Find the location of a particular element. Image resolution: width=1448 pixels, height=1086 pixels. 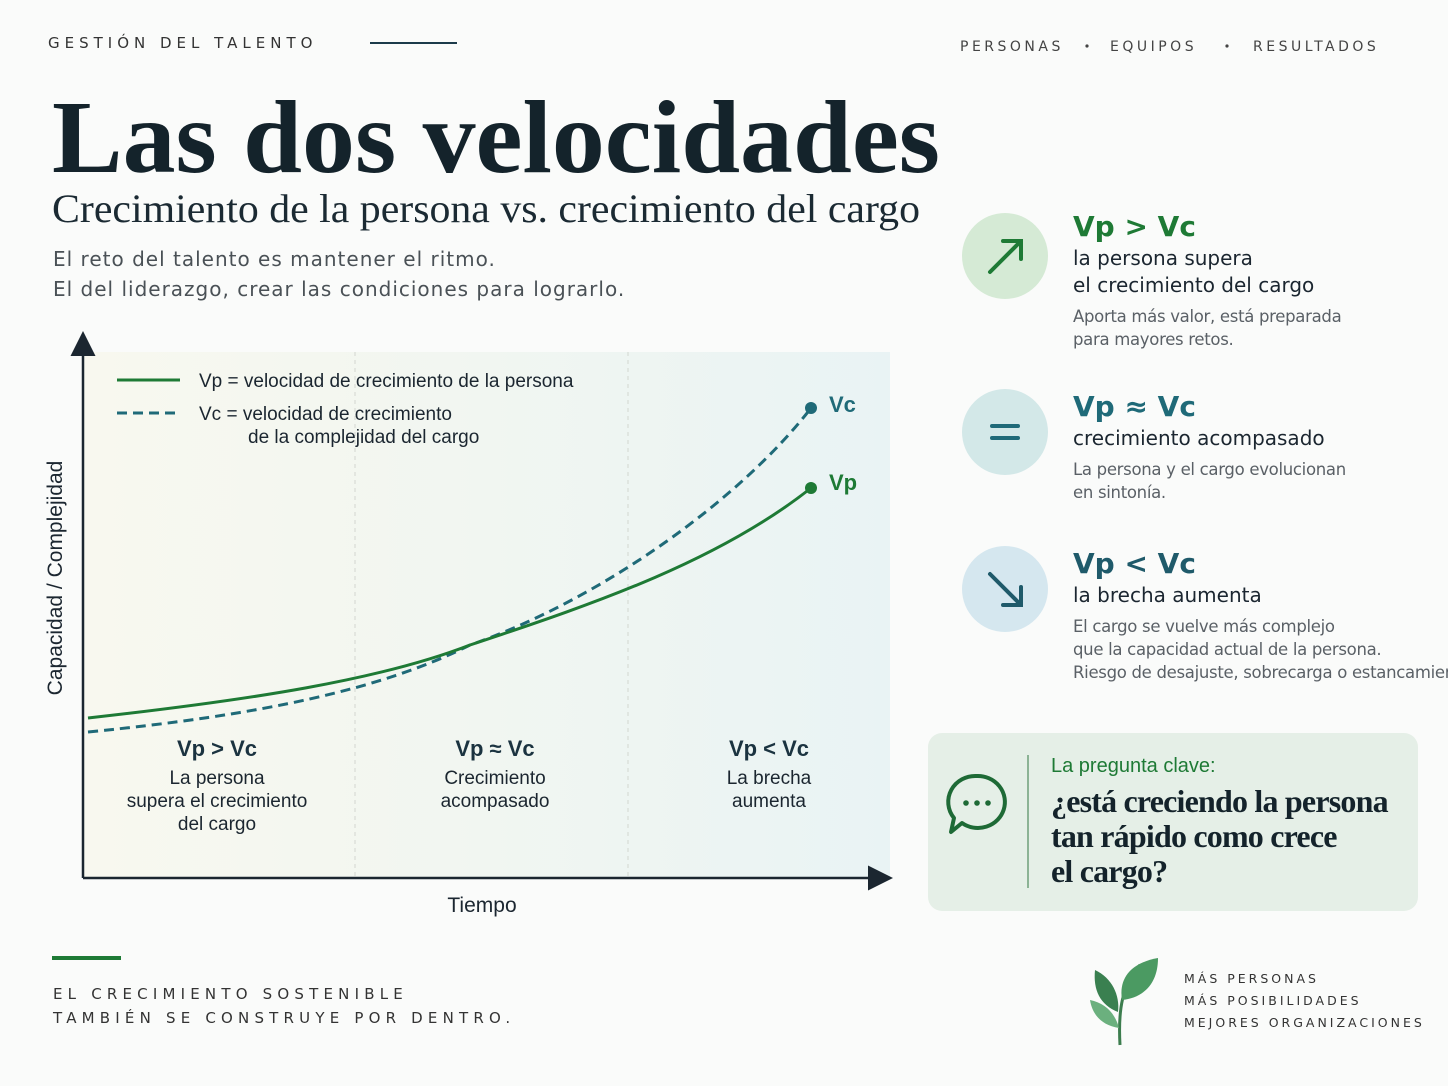

leaf-logo is located at coordinates (1124, 1002).